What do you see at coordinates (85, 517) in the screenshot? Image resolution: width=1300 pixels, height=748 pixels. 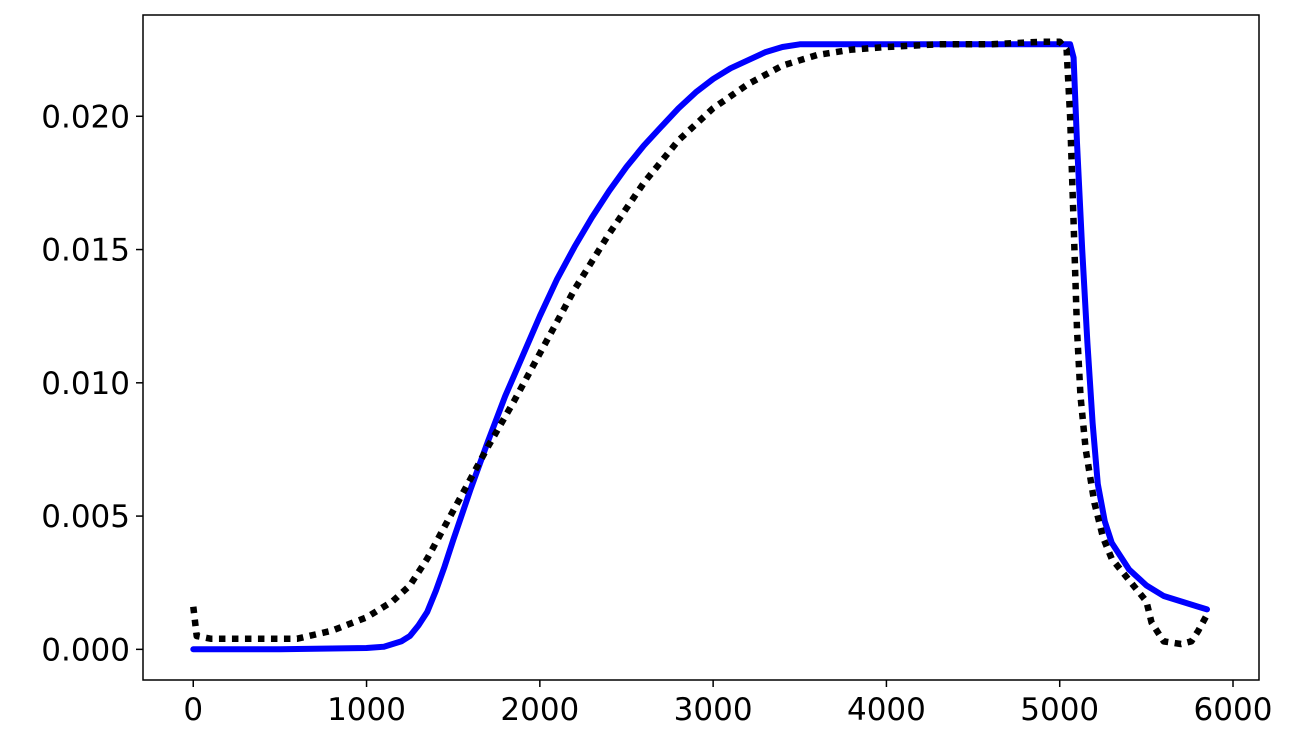 I see `y-tick-label: 0.005` at bounding box center [85, 517].